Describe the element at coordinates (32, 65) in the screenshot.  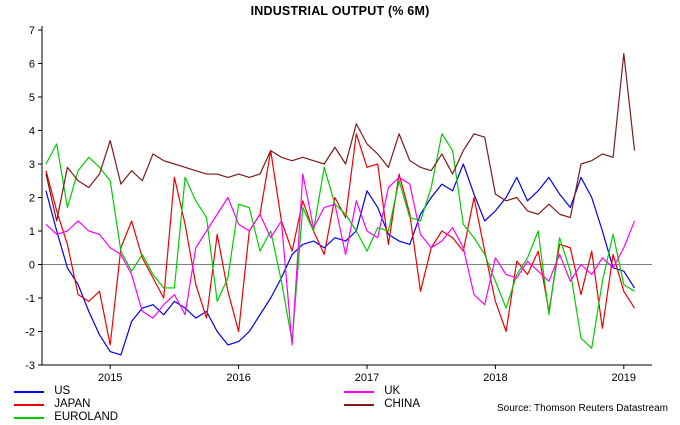
I see `y-tick-label: 6` at that location.